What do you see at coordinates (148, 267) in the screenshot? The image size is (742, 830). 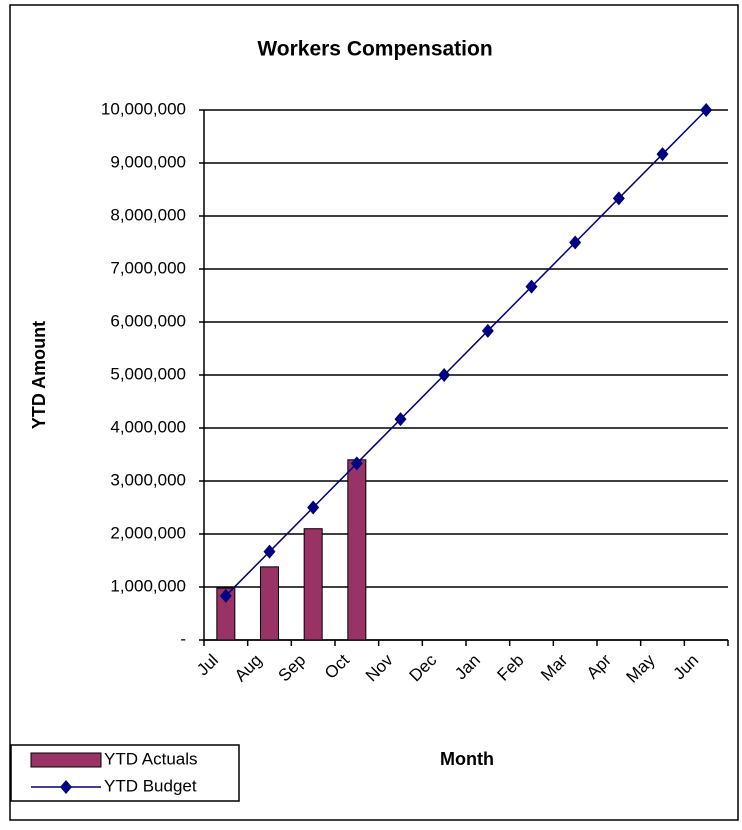 I see `y-tick-label: 7,000,000` at bounding box center [148, 267].